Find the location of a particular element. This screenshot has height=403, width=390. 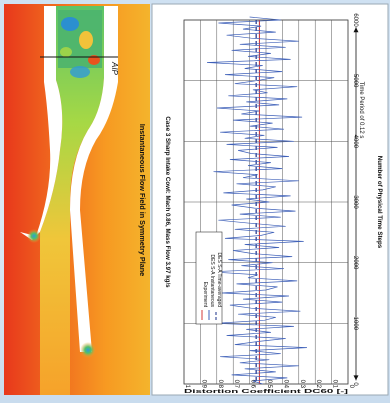

y-axis-label-text: Distortion Coefficient DC60 [-] is located at coordinates (266, 392).